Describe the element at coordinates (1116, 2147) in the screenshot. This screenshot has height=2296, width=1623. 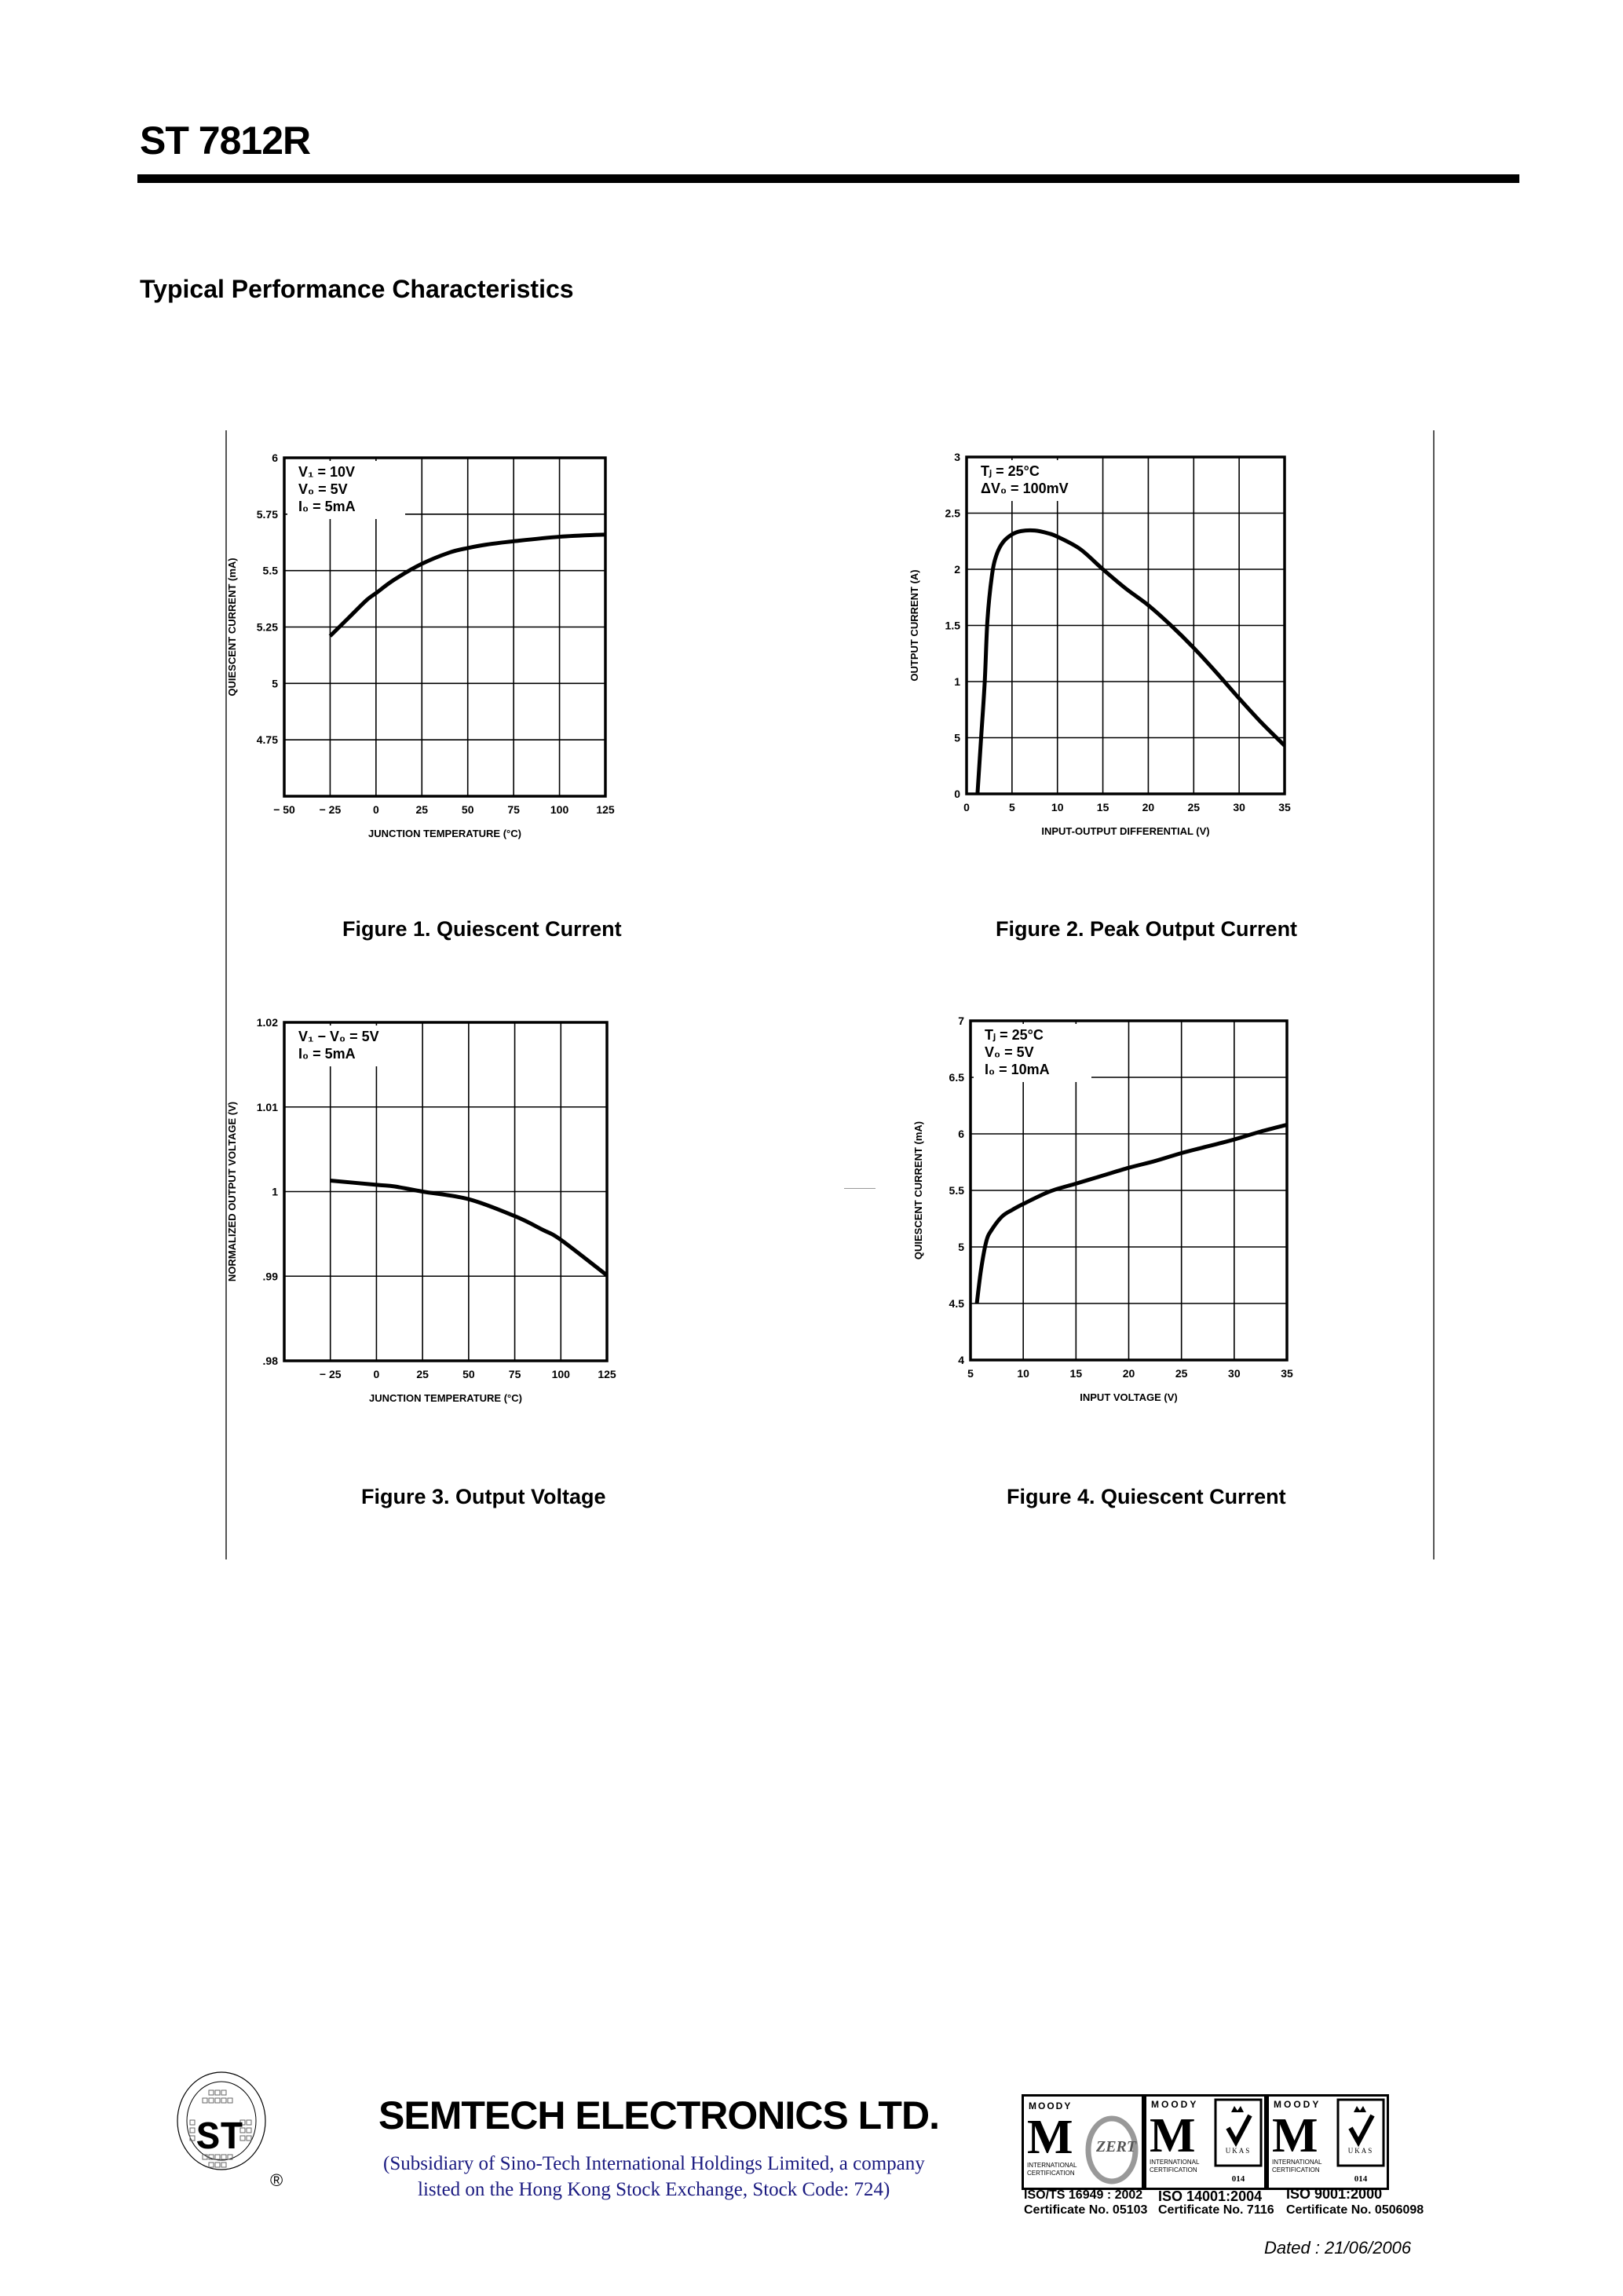
I see `svg-text: ZERT` at that location.